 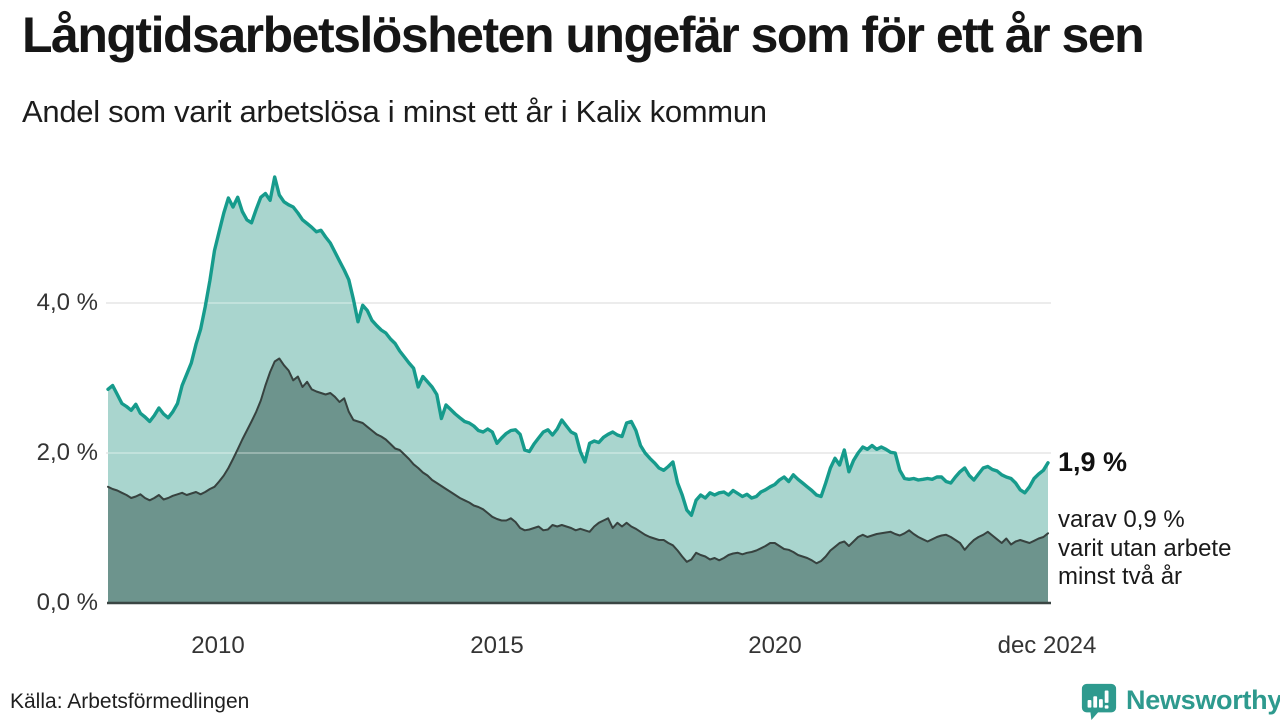 I want to click on x-axis-tick-label: 2020, so click(x=775, y=645).